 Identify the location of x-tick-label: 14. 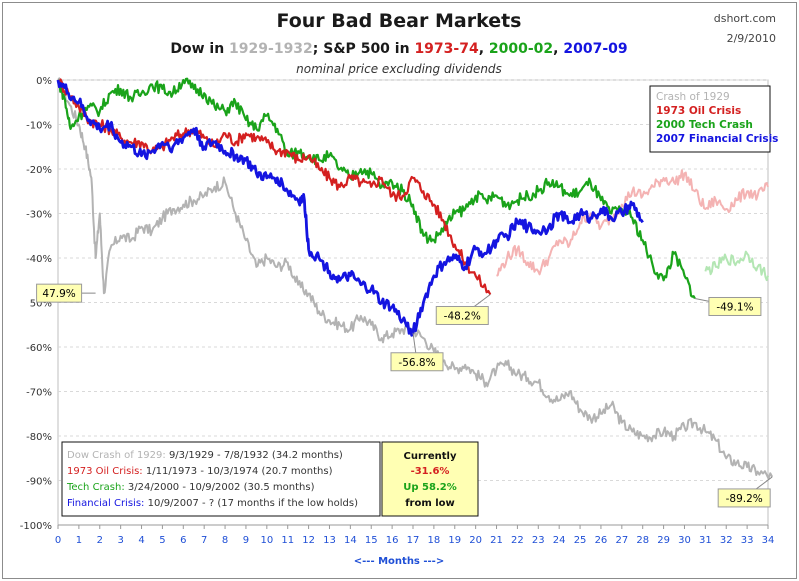
(350, 540).